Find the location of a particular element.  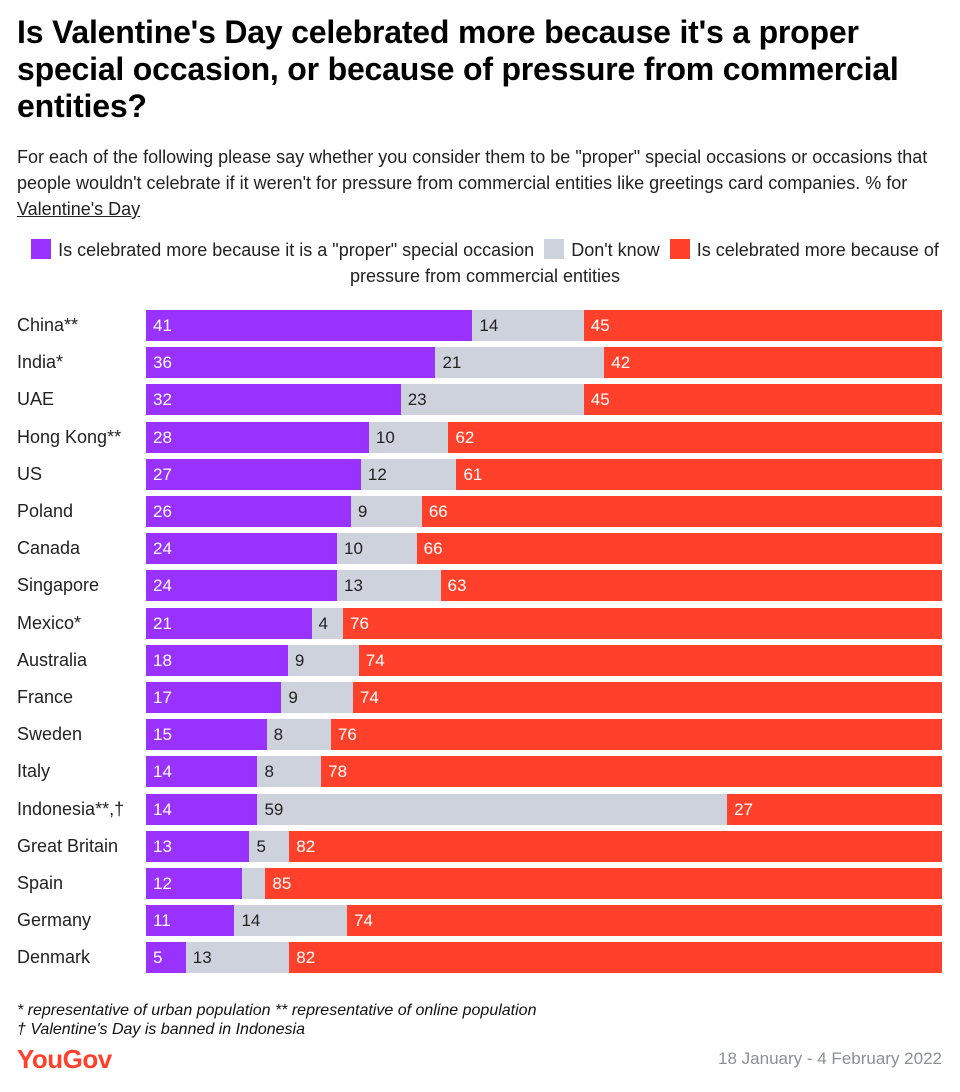

row-label-denmark: Denmark is located at coordinates (54, 957).